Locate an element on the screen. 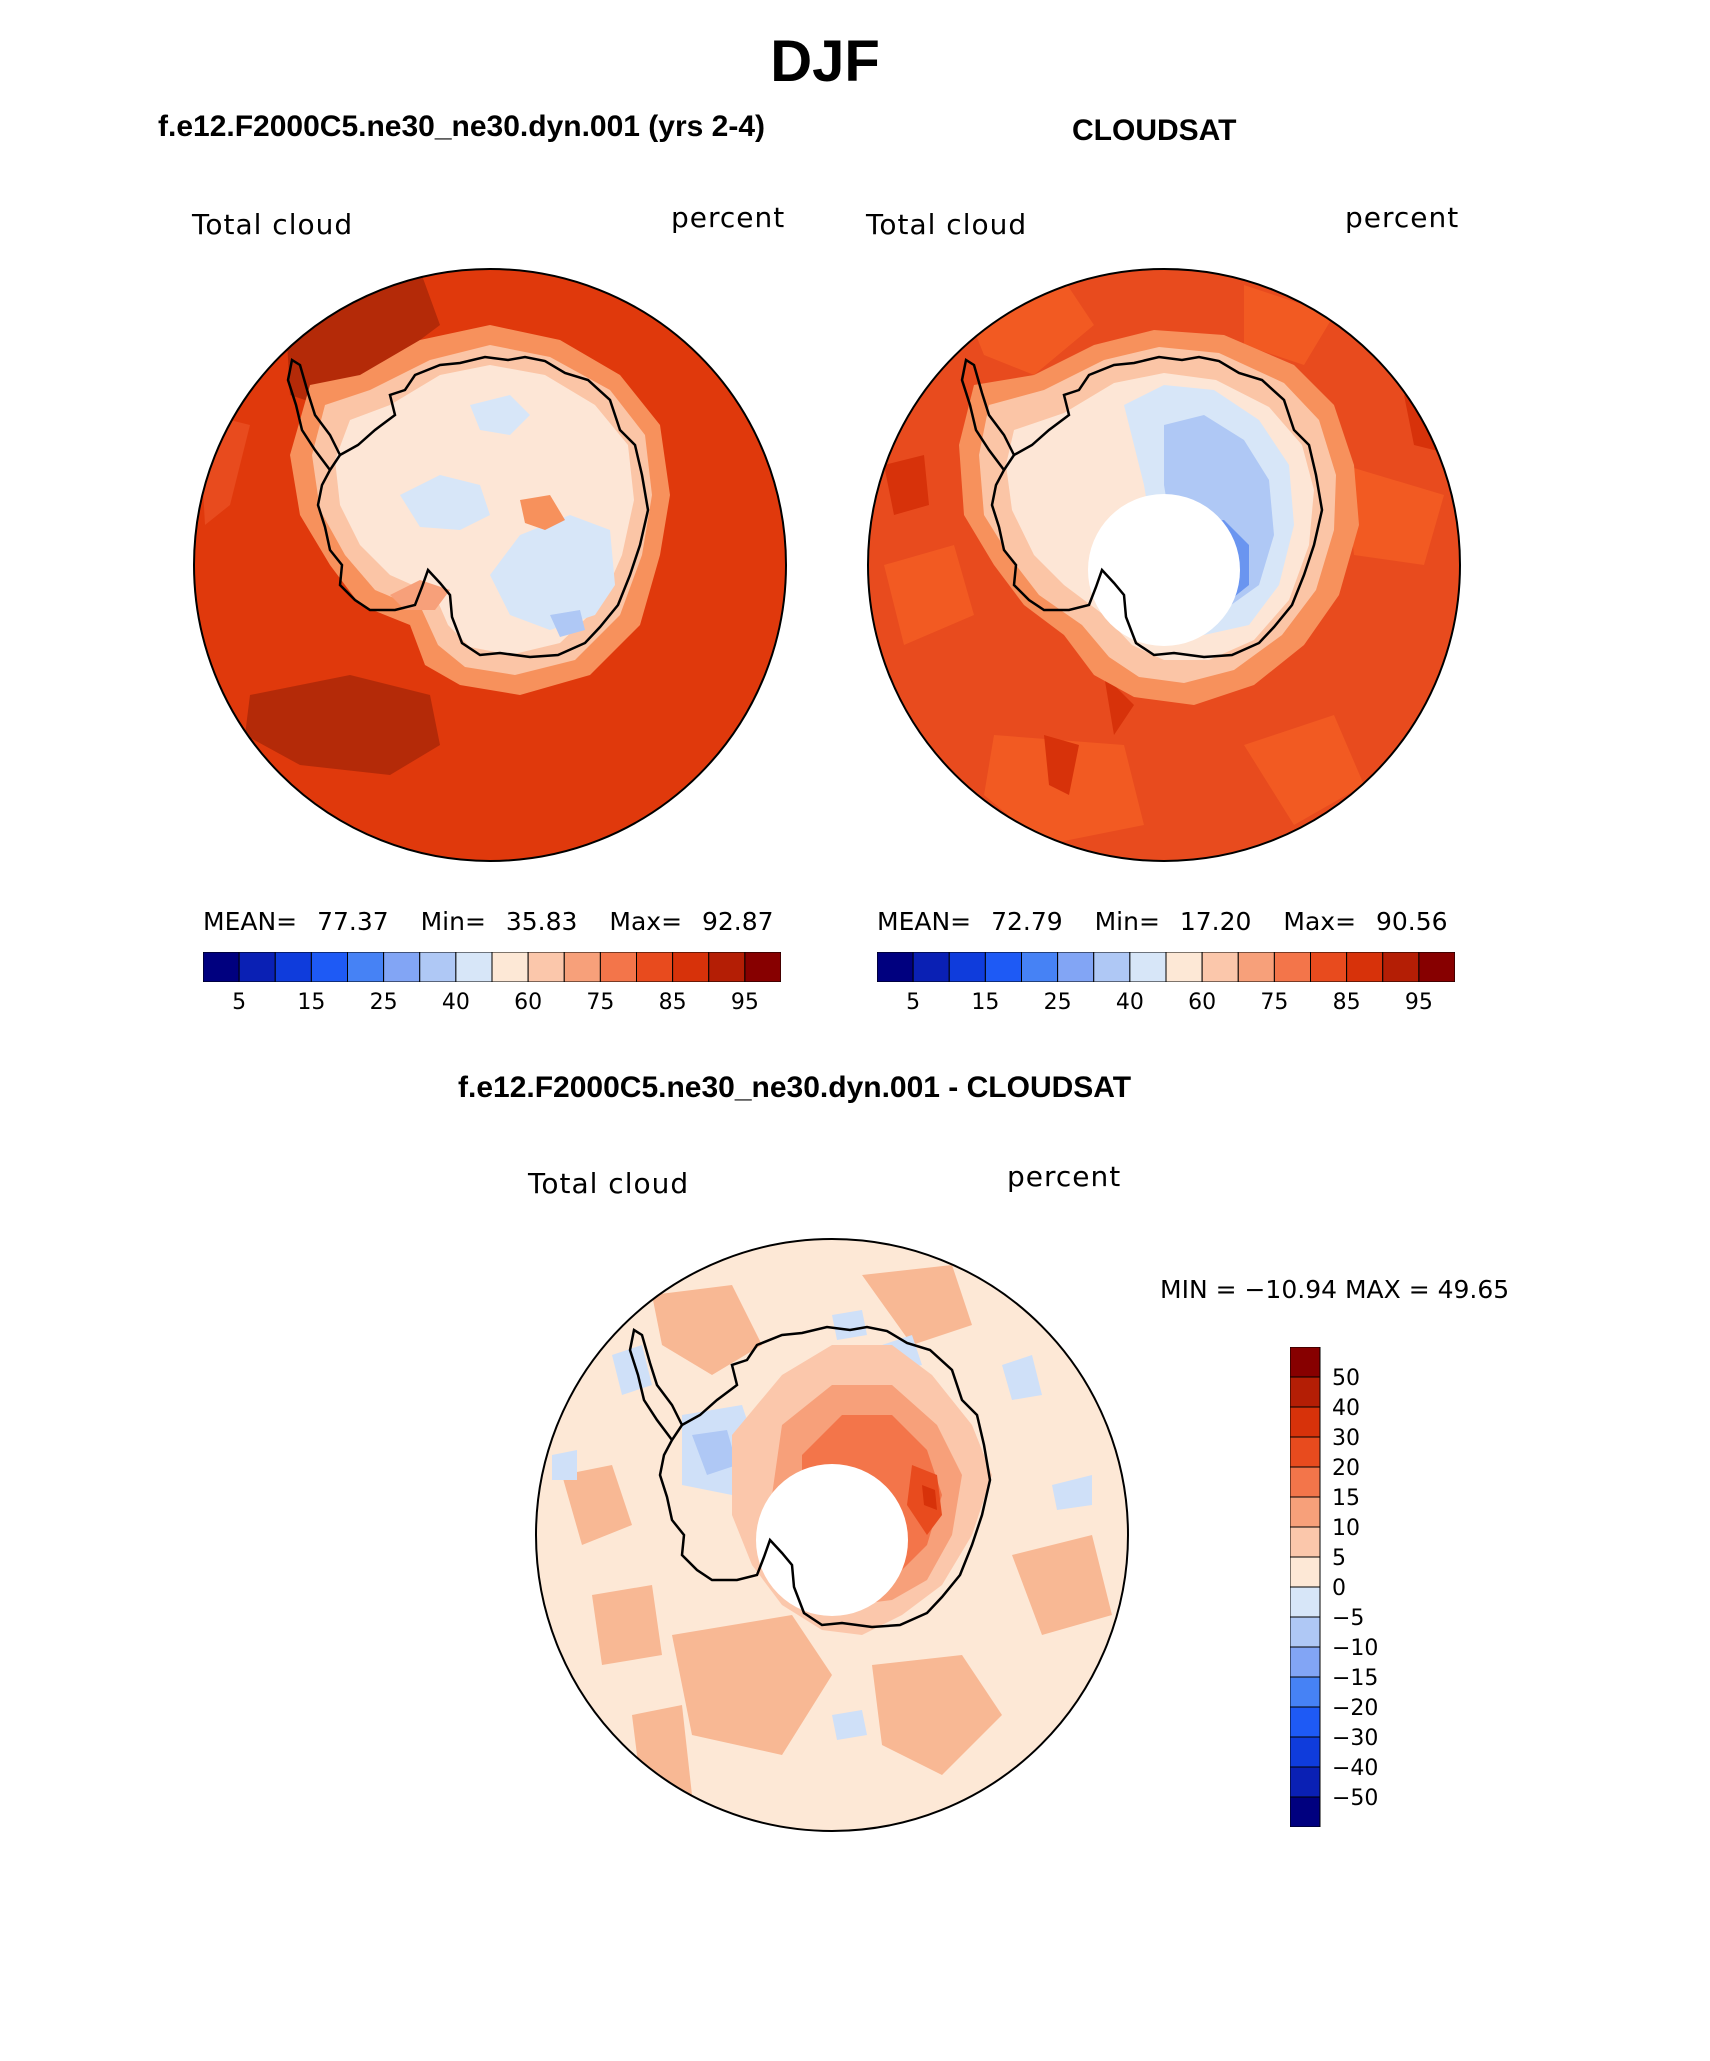  blue-patches is located at coordinates (822, 1562).